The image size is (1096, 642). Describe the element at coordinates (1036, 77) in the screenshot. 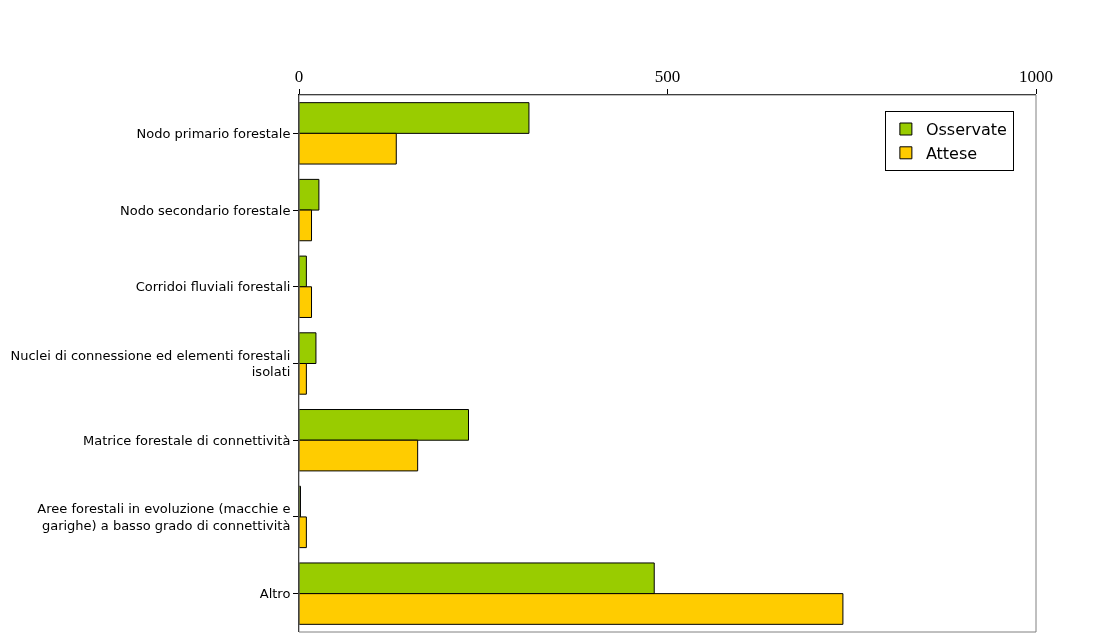

I see `x-tick-label: 1000` at that location.